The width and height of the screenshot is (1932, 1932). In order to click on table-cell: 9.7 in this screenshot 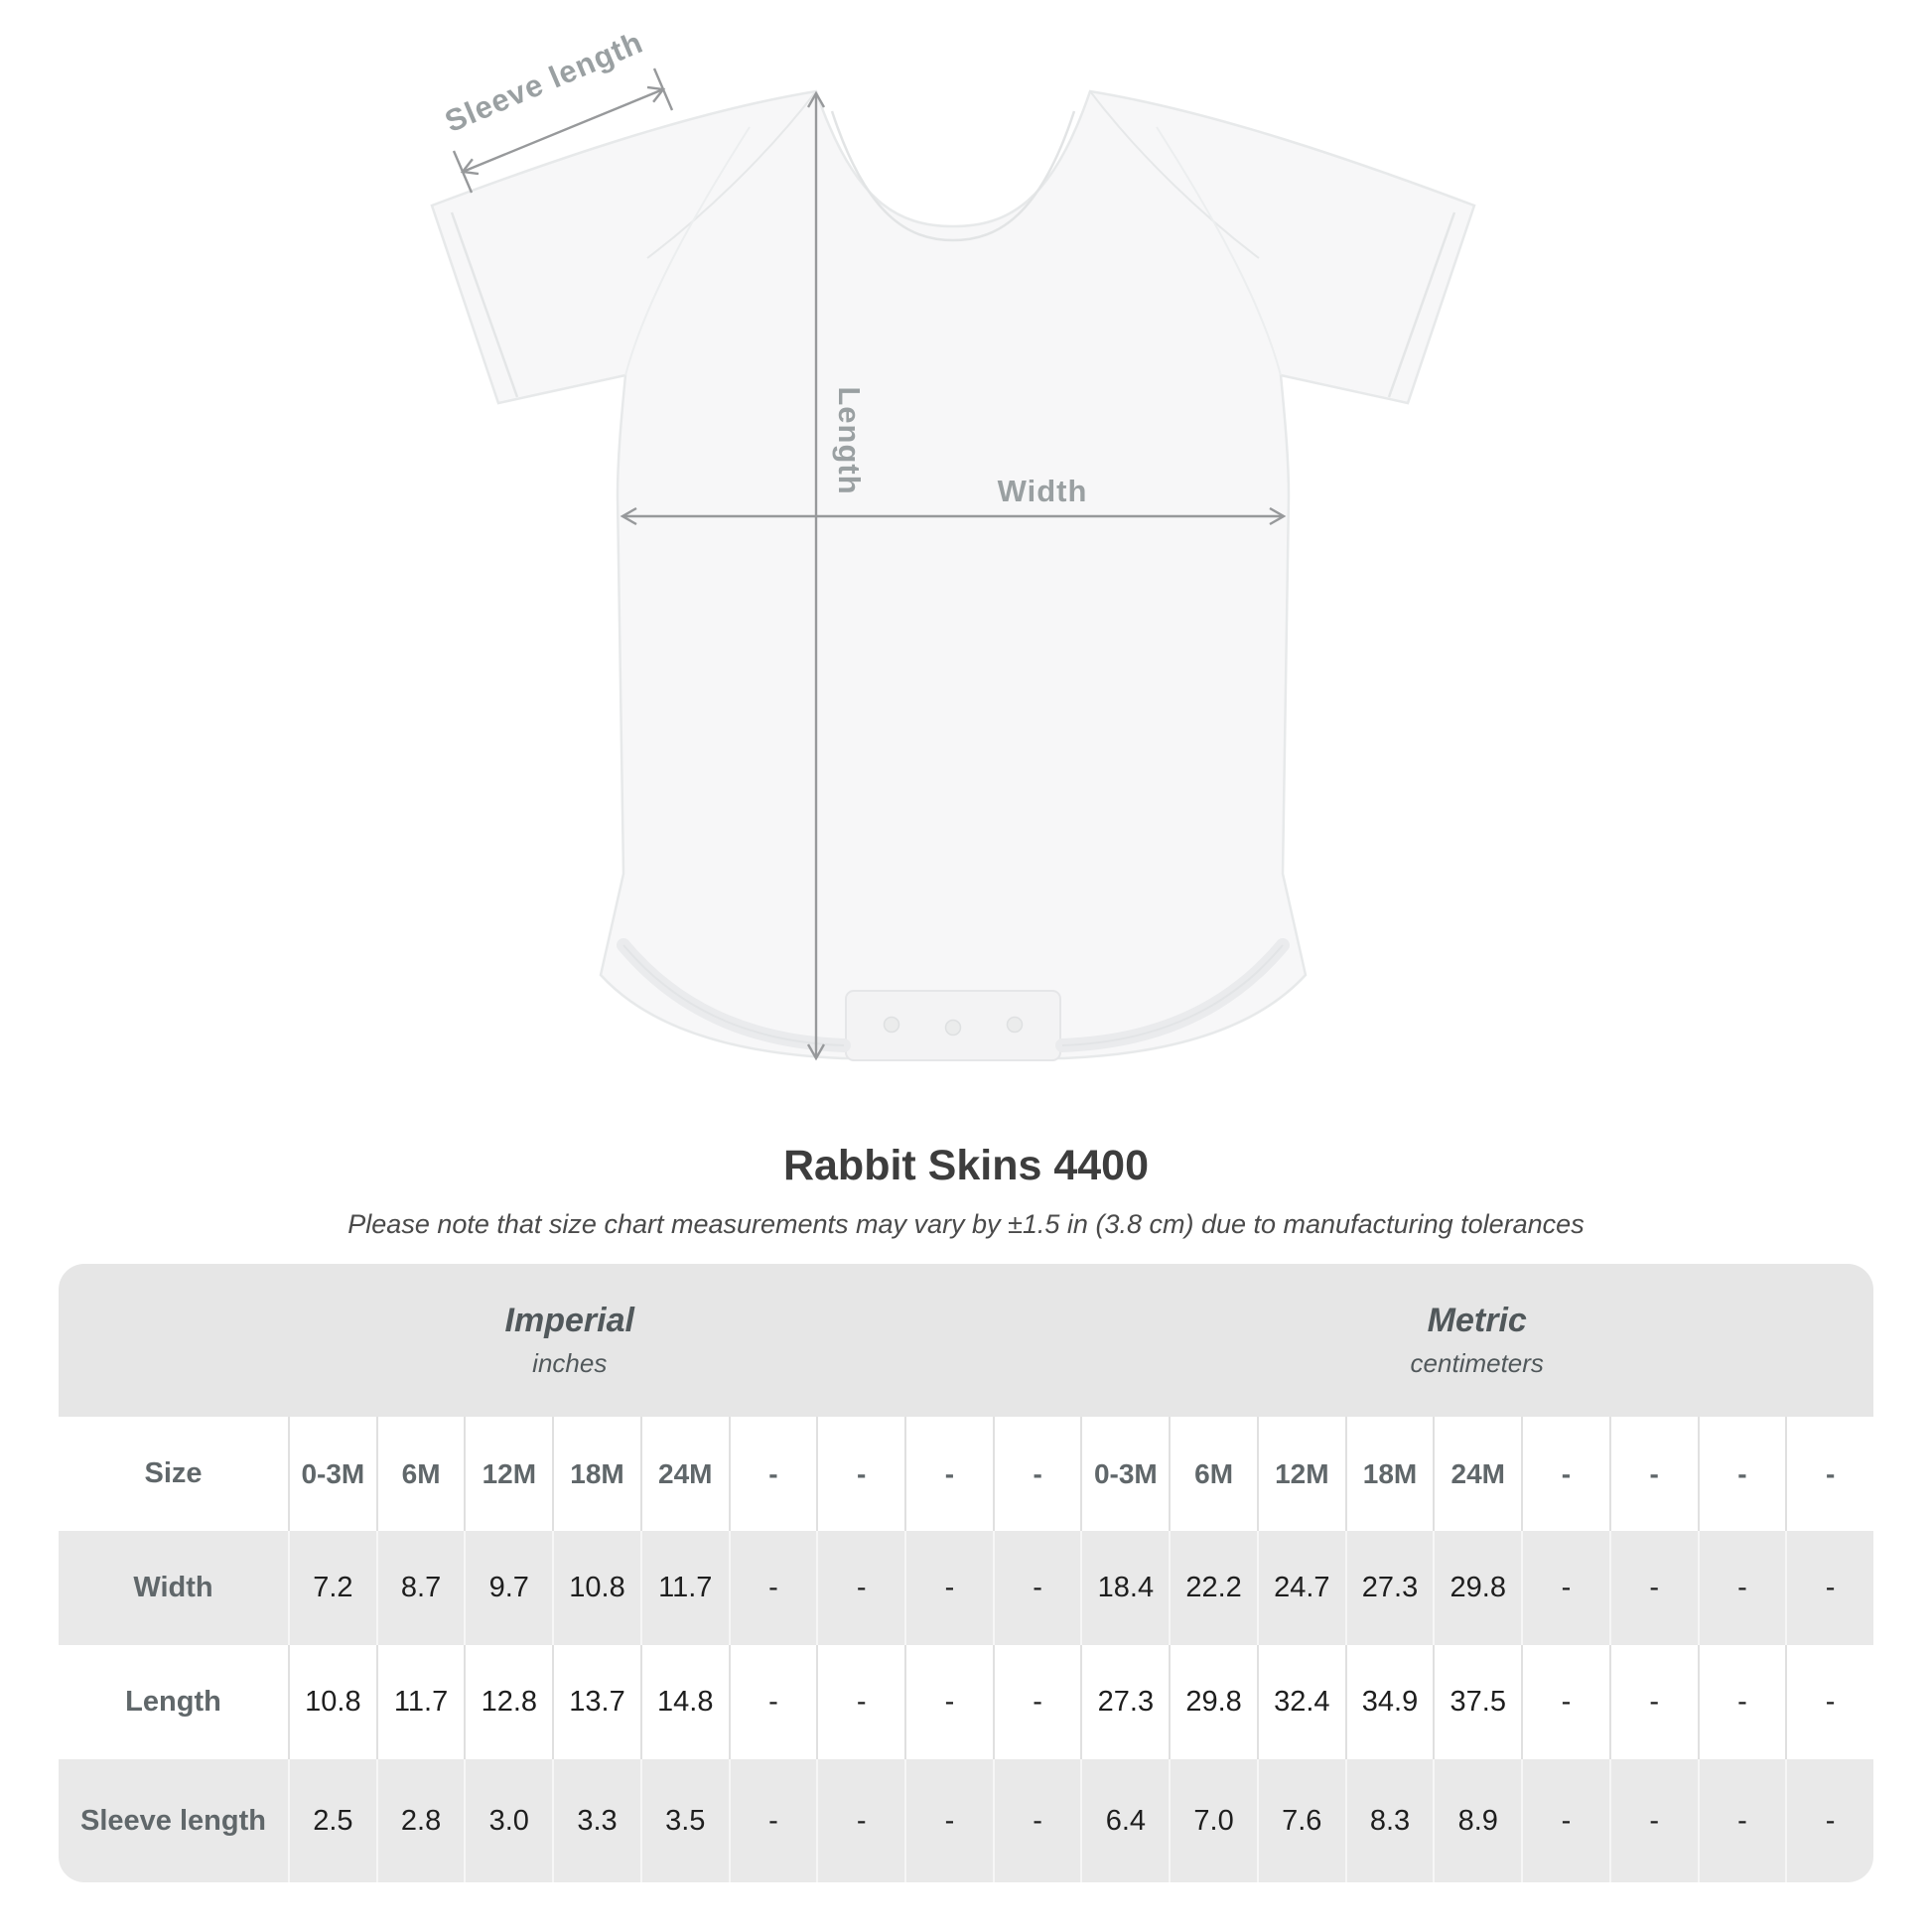, I will do `click(508, 1588)`.